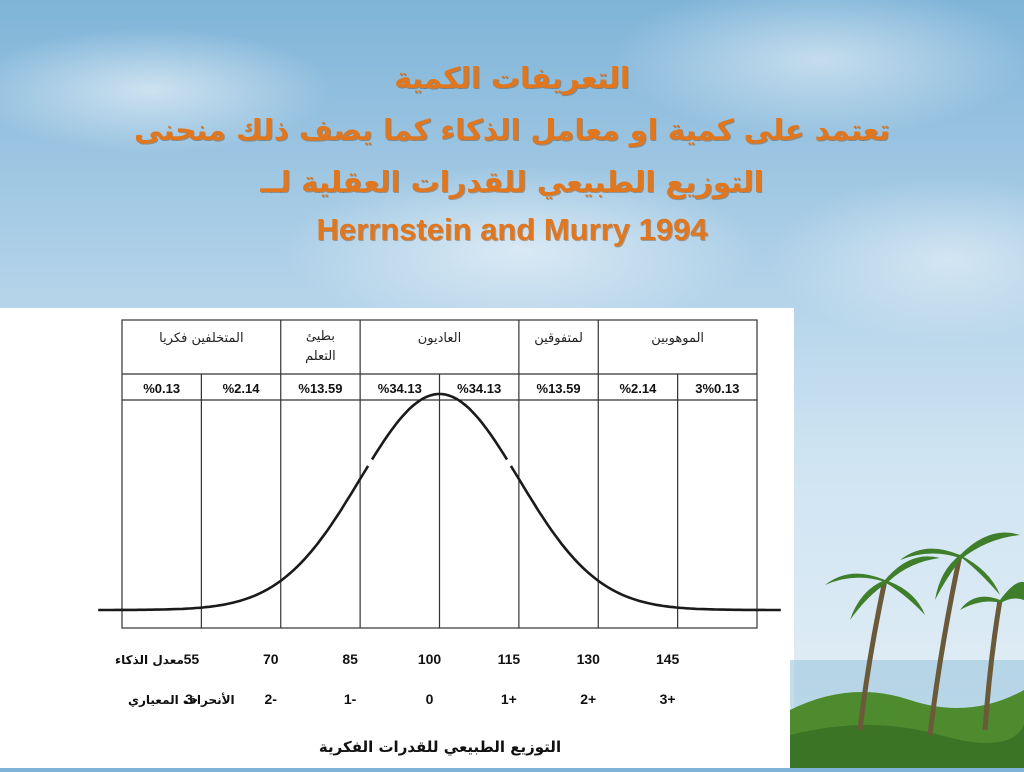 The width and height of the screenshot is (1024, 772). I want to click on title-line-4: Herrnstein and Murry 1994, so click(512, 229).